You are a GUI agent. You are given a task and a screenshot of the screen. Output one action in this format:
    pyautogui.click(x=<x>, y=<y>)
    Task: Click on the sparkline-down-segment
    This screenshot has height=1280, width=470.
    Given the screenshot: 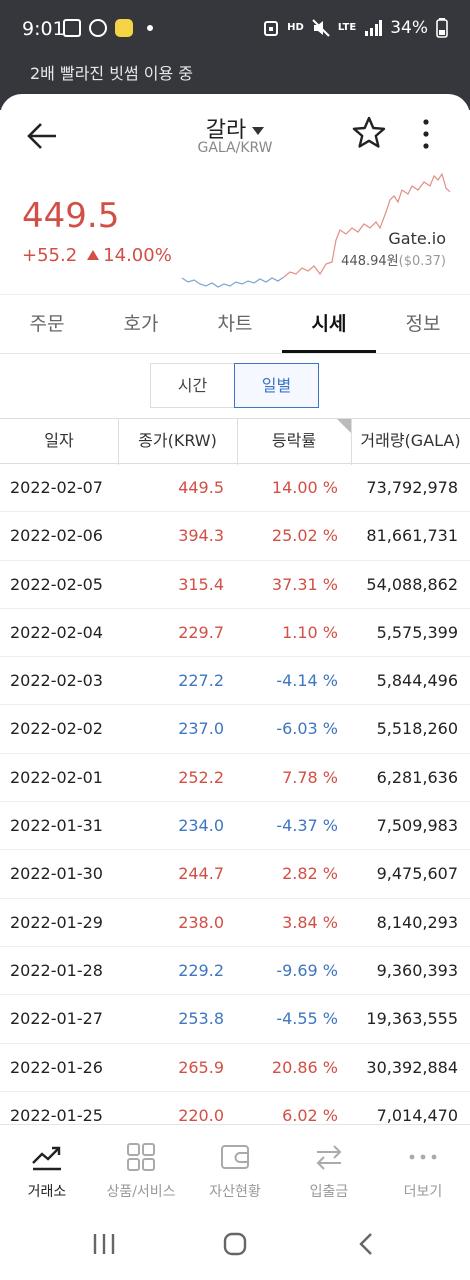 What is the action you would take?
    pyautogui.click(x=233, y=282)
    